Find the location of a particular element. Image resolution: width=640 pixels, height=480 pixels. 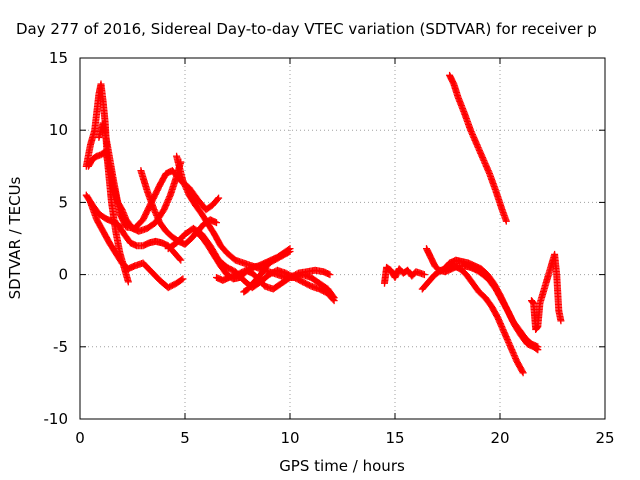

series-arc-p is located at coordinates (478, 147).